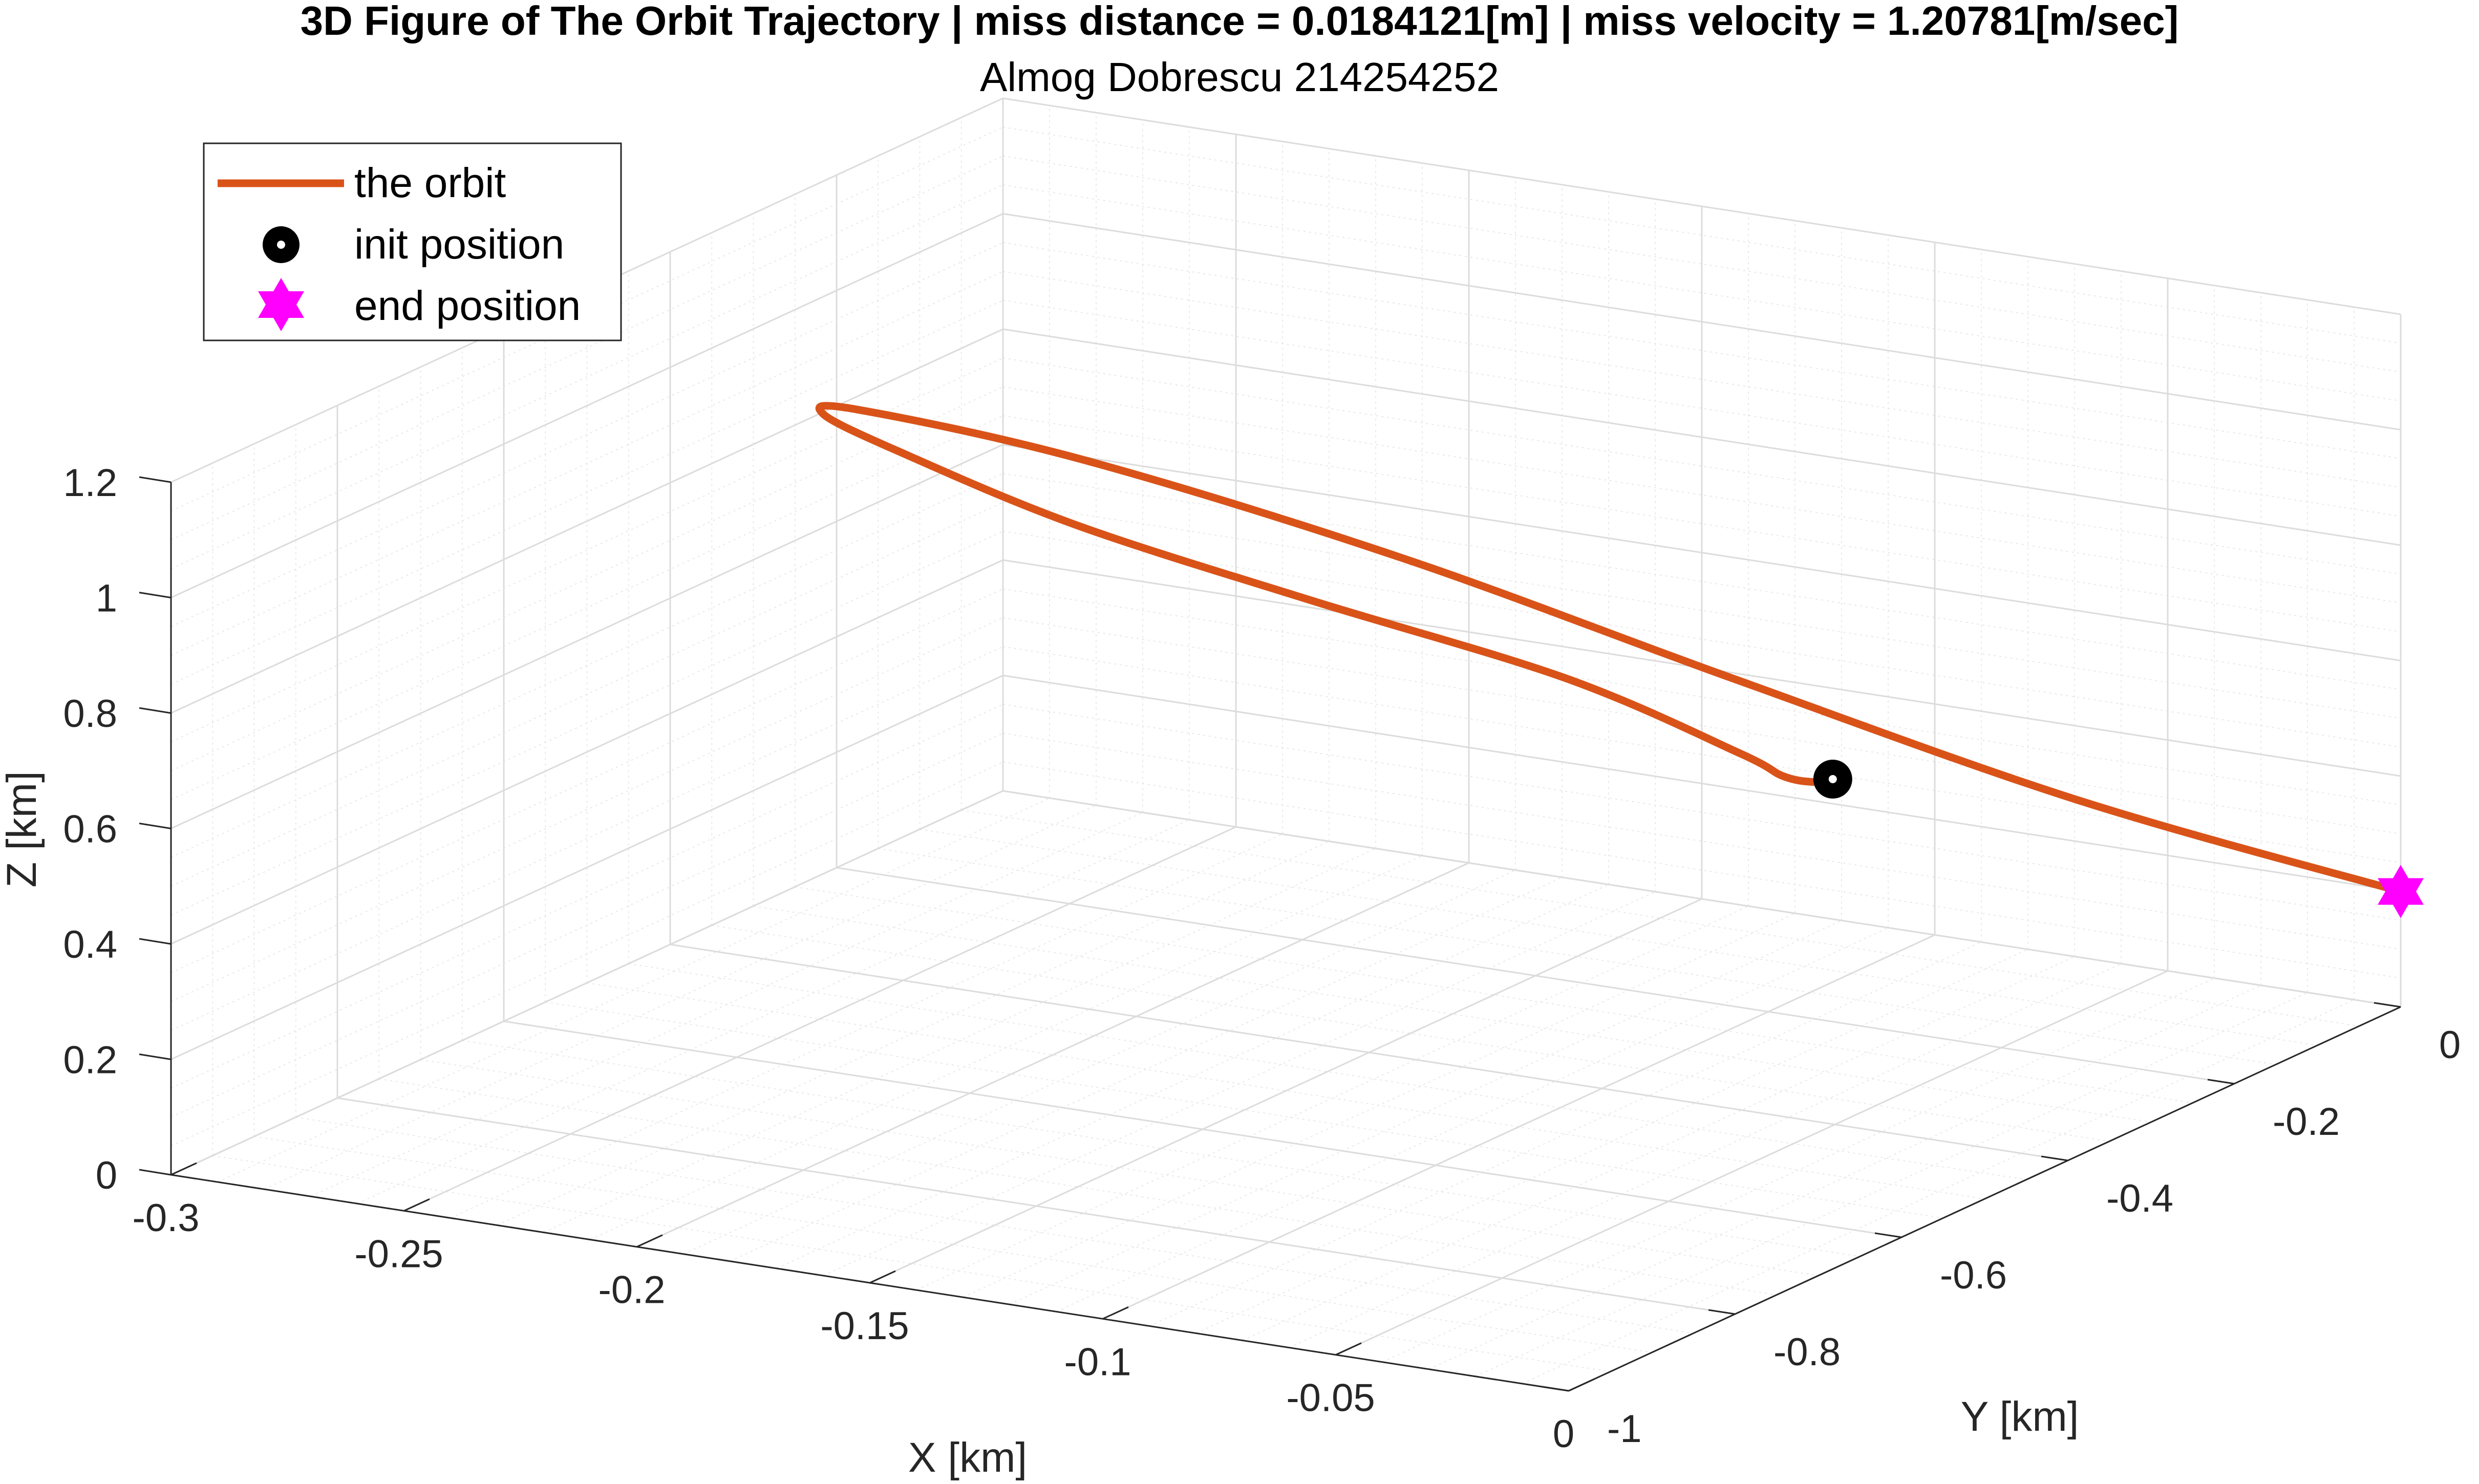  I want to click on legend-marker-init-center, so click(281, 245).